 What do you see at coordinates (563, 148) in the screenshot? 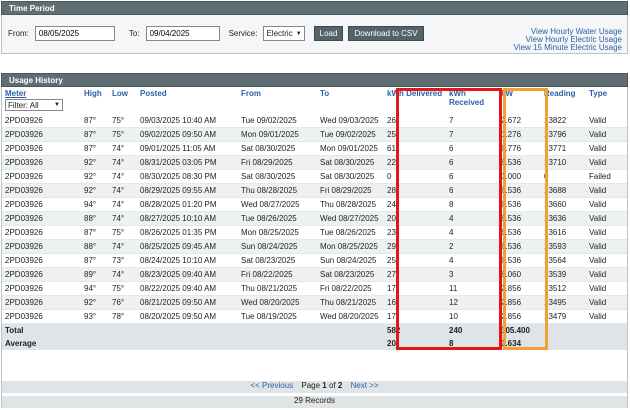
I see `cell-reading: 13771` at bounding box center [563, 148].